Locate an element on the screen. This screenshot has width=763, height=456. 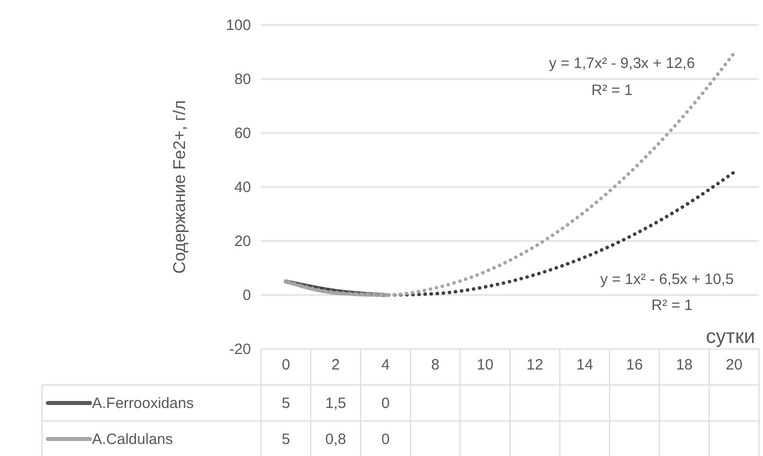
x-tick-label: 14 is located at coordinates (585, 365).